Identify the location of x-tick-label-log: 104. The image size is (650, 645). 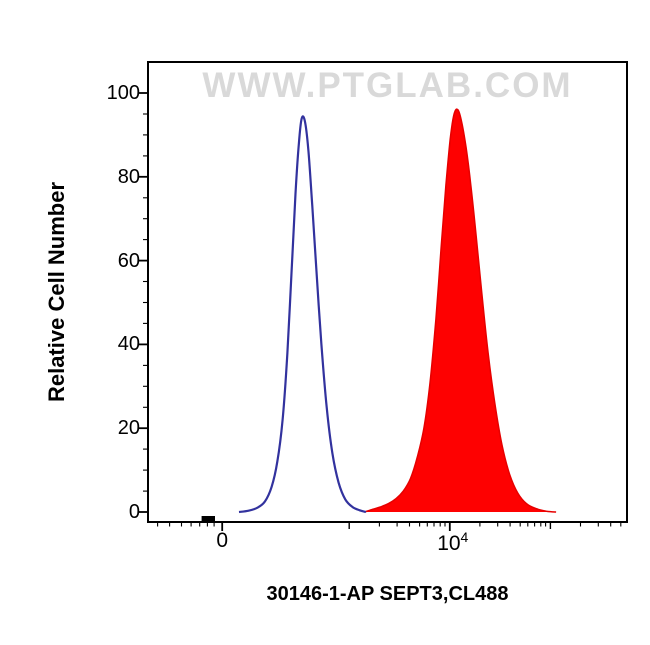
(453, 542).